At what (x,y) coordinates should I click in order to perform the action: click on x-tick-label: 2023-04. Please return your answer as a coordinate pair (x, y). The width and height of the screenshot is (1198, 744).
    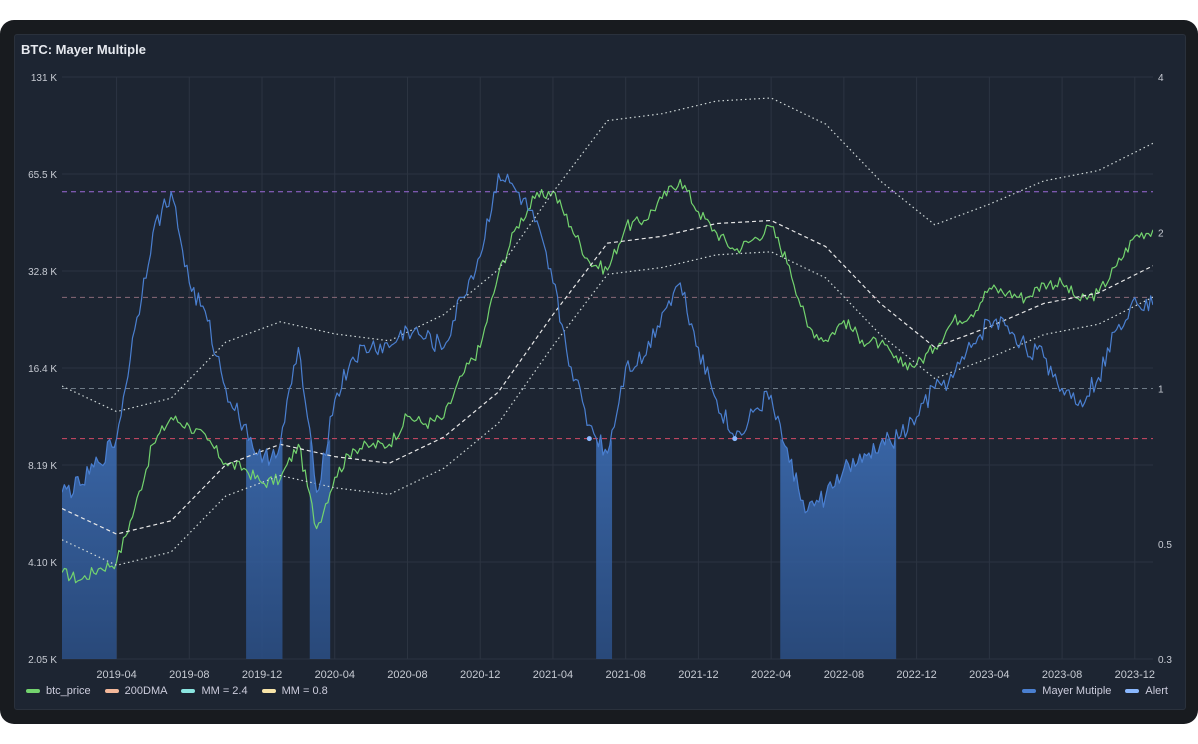
    Looking at the image, I should click on (989, 675).